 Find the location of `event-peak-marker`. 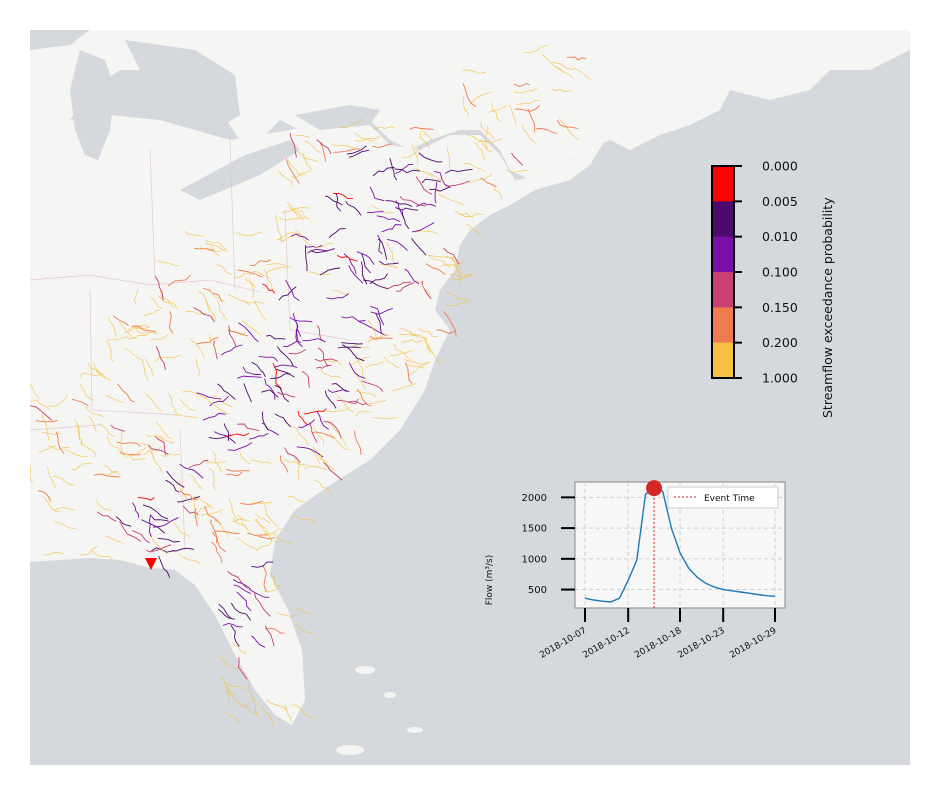

event-peak-marker is located at coordinates (654, 488).